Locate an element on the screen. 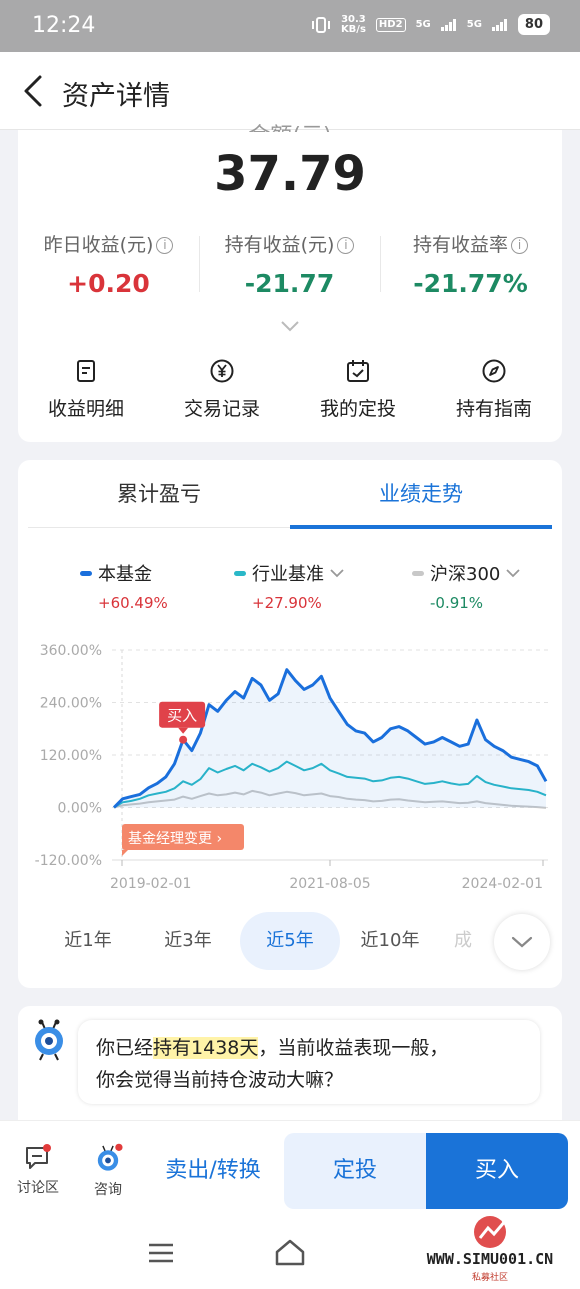 This screenshot has width=580, height=1289. net-speed: 30.3 KB/s is located at coordinates (353, 24).